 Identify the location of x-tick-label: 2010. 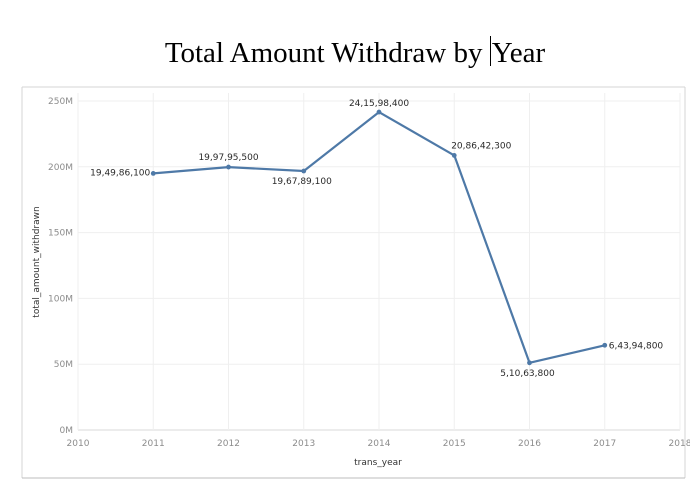
(78, 444).